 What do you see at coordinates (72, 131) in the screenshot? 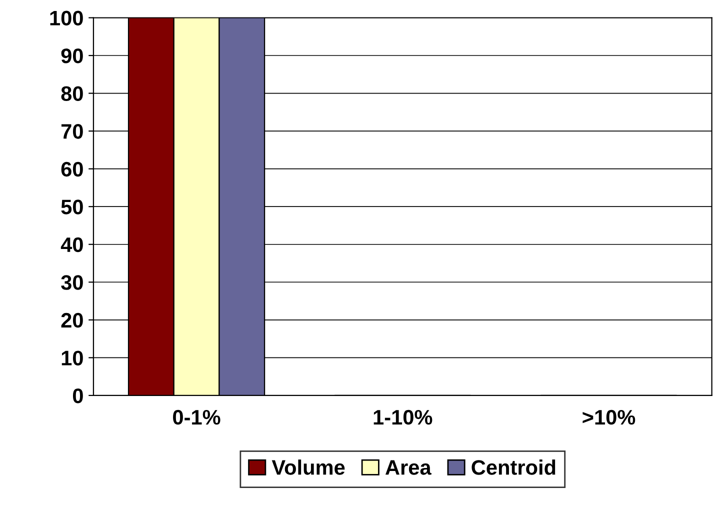
I see `y-tick-label: 70` at bounding box center [72, 131].